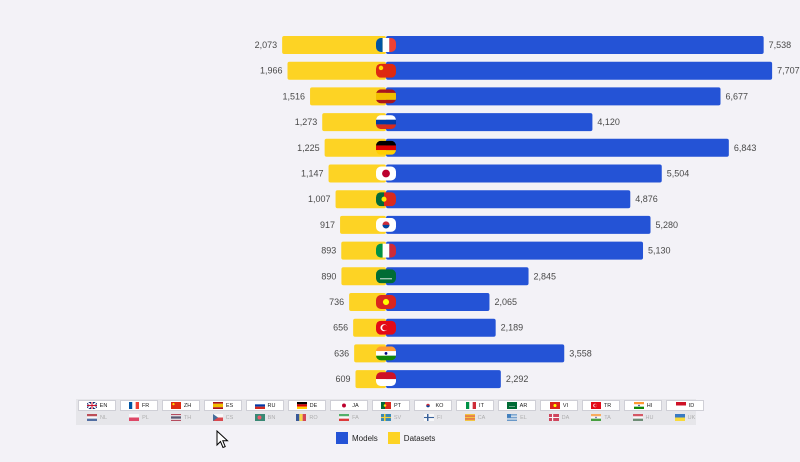 This screenshot has width=800, height=462. I want to click on legend-label-datasets: Datasets, so click(419, 438).